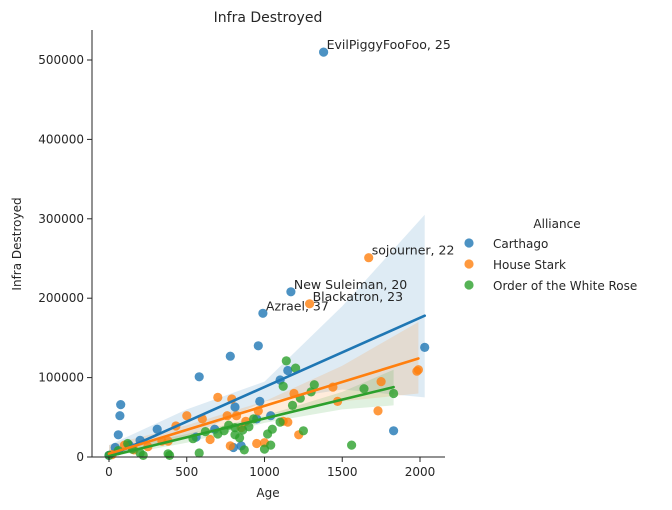 The image size is (672, 510). I want to click on x-axis-label: Age, so click(267, 493).